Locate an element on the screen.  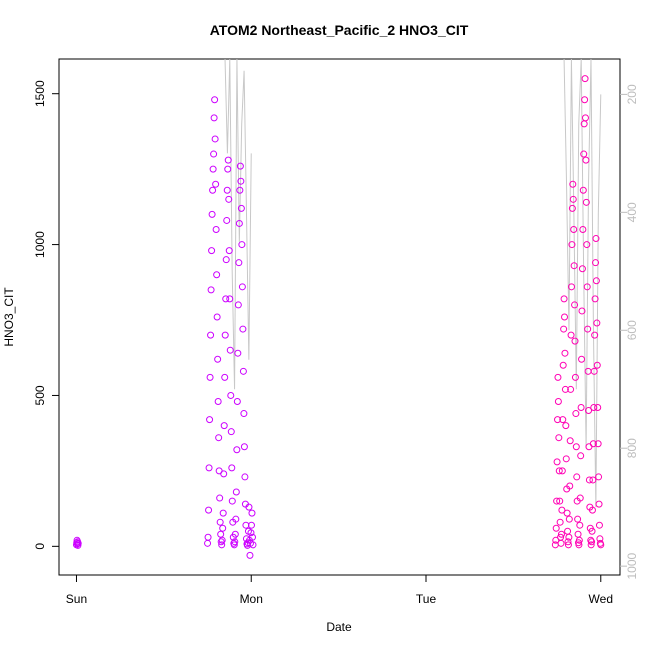
y-axis-label: HNO3_CIT is located at coordinates (9, 317).